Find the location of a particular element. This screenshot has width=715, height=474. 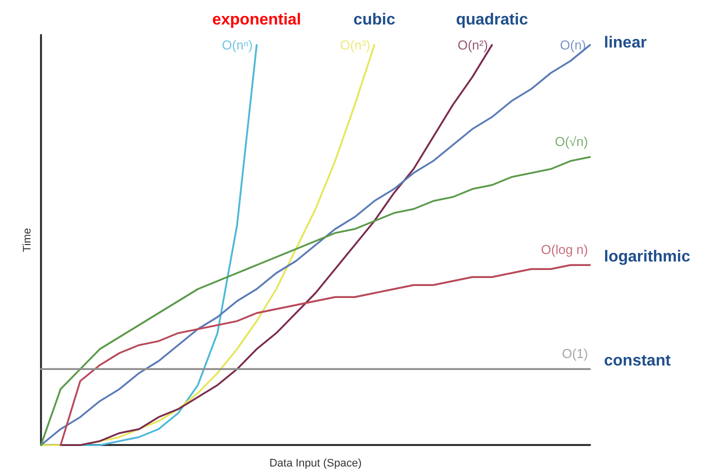

series-label: O(nⁿ) is located at coordinates (237, 45).